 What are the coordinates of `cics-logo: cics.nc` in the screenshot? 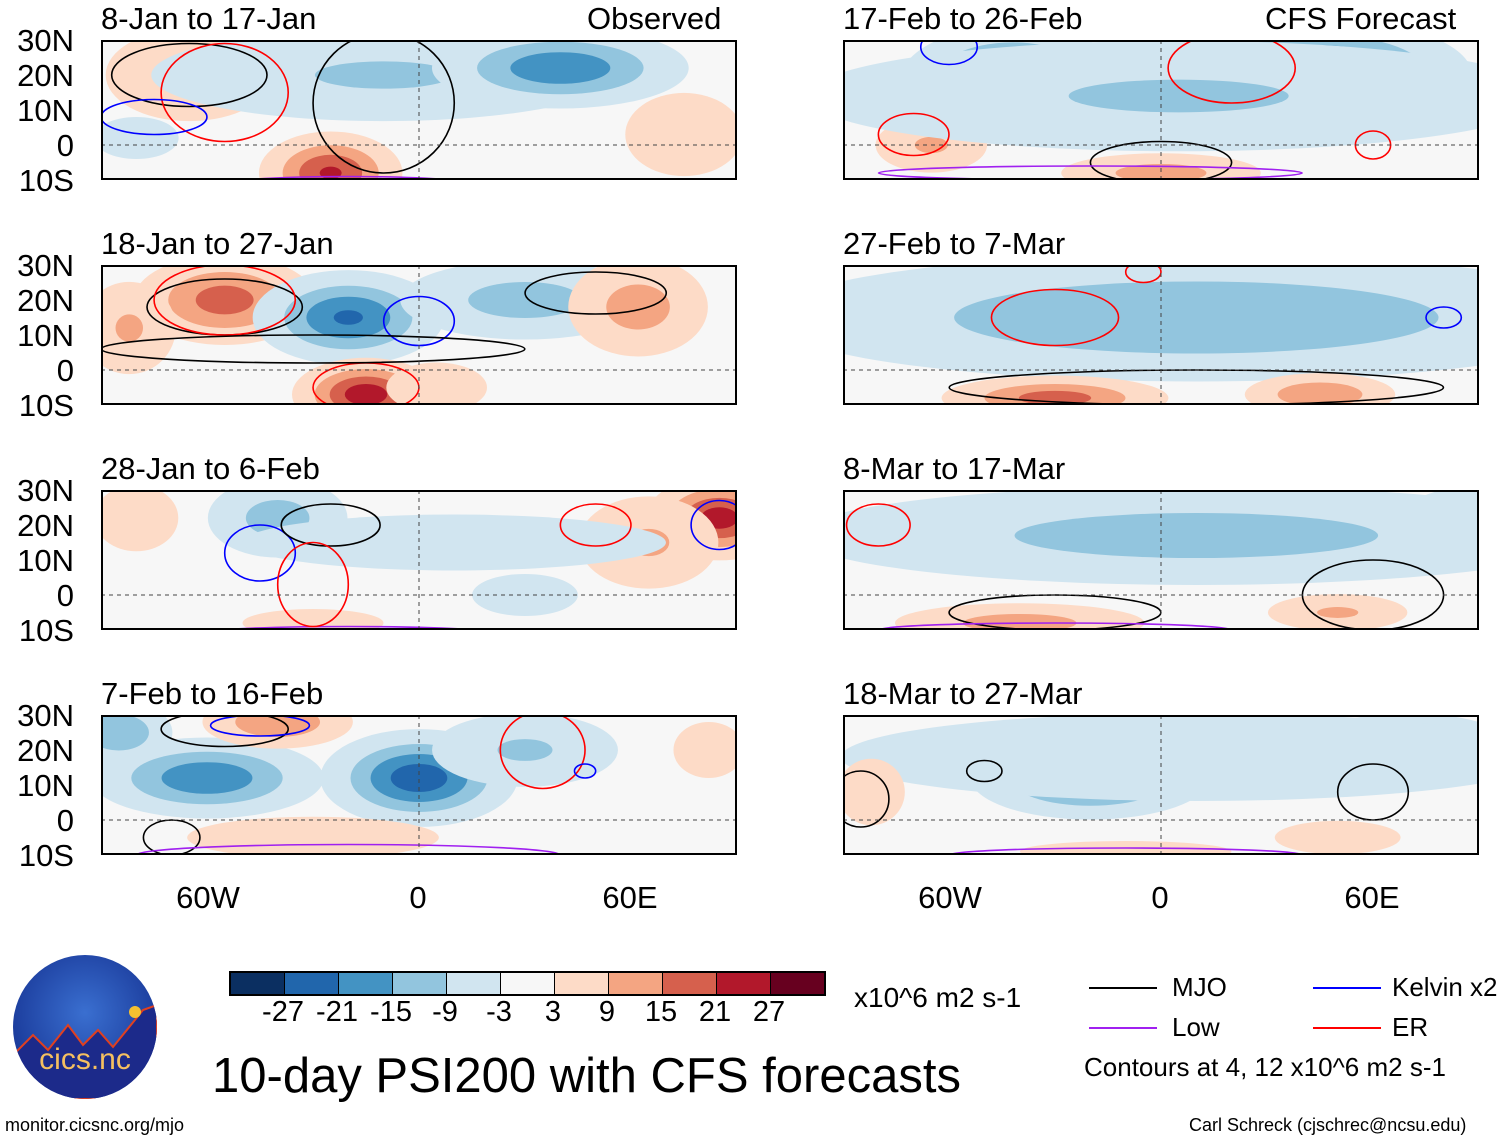 It's located at (85, 1027).